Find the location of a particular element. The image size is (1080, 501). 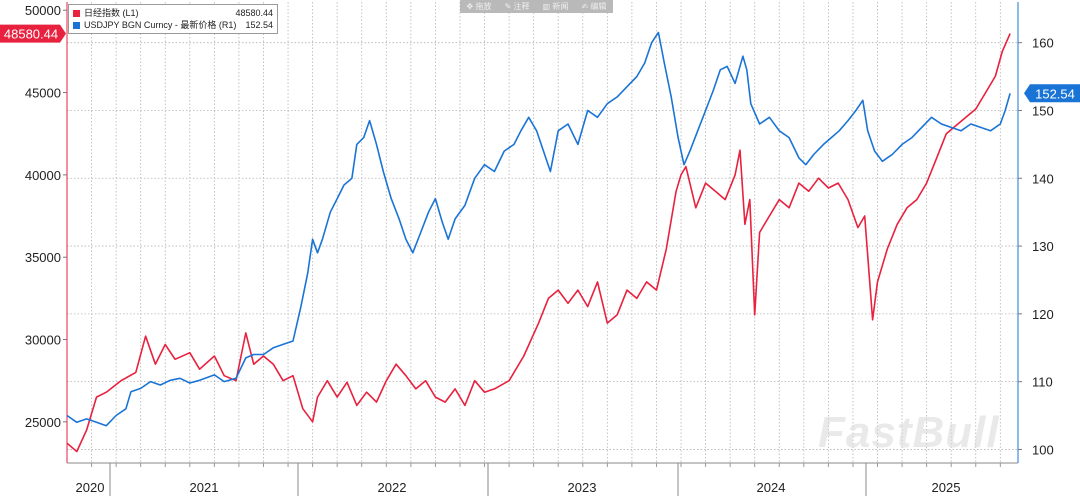

left-current-value-tag is located at coordinates (33, 33).